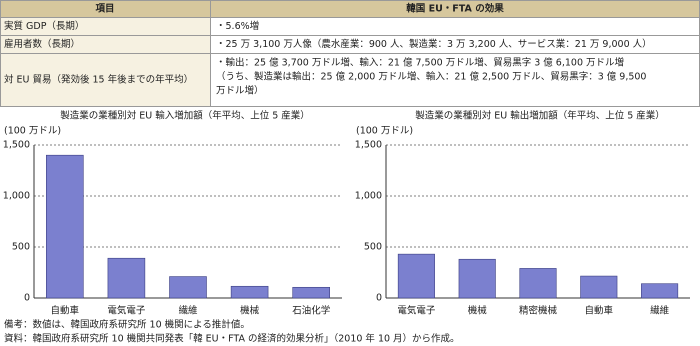 Image resolution: width=700 pixels, height=346 pixels. What do you see at coordinates (240, 91) in the screenshot?
I see `table-cell: 万ドル増）` at bounding box center [240, 91].